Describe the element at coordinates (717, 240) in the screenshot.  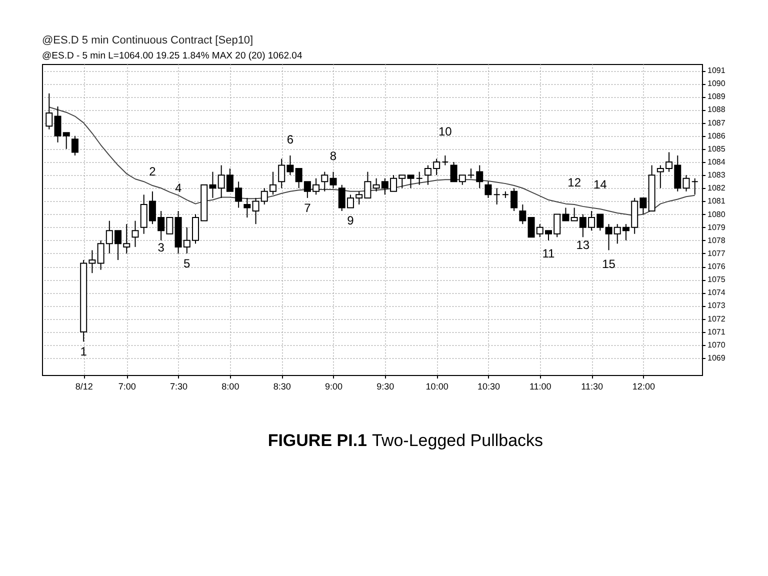
I see `y-tick-label: 1078` at that location.